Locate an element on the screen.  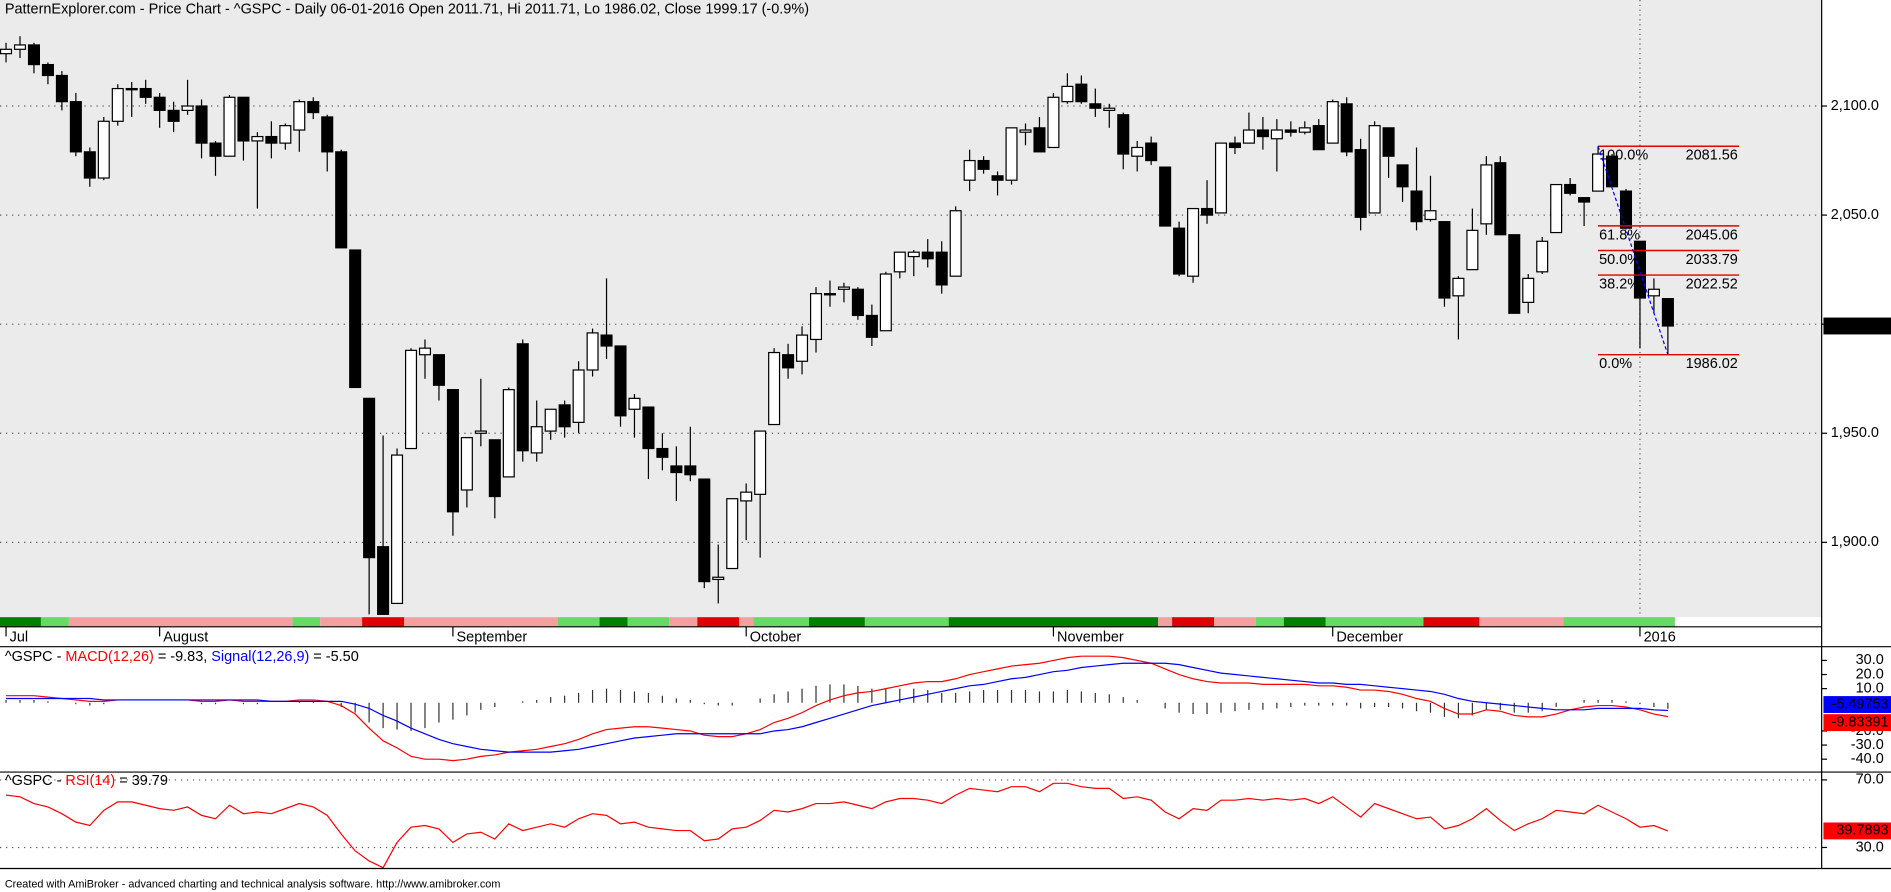
last-value-label: -9.83391 is located at coordinates (1860, 722).